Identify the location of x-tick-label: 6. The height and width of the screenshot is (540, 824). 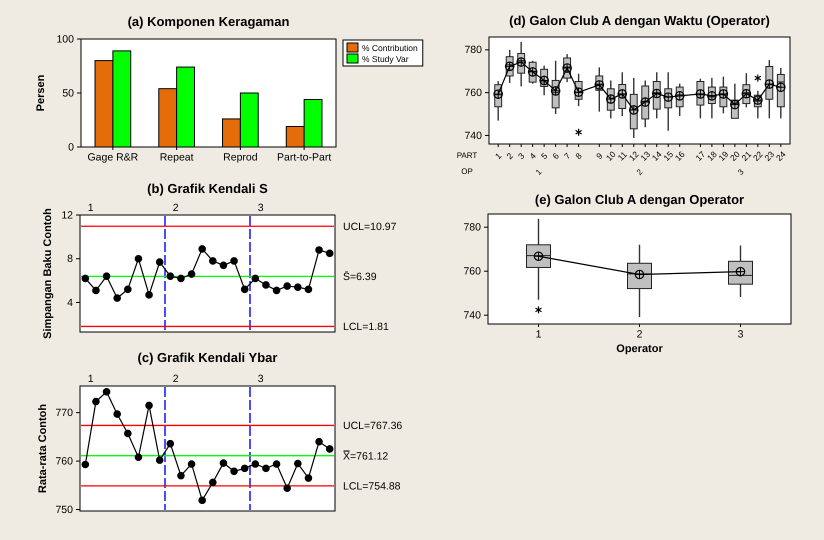
(556, 156).